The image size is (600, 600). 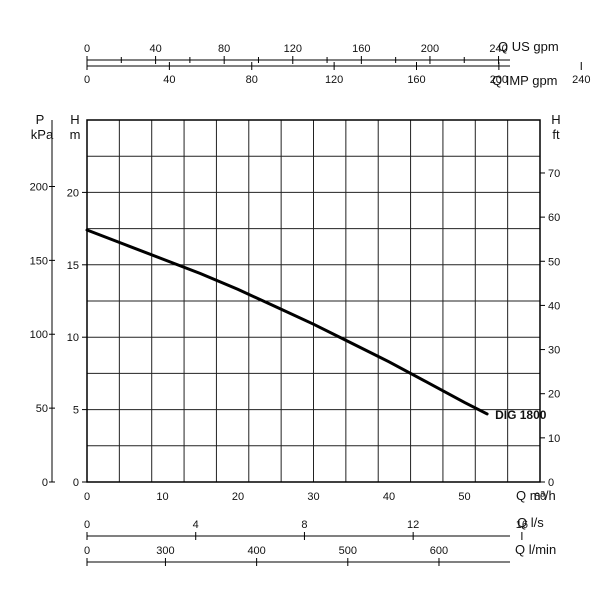 I want to click on x-tick-label-m3h: 0, so click(x=87, y=497).